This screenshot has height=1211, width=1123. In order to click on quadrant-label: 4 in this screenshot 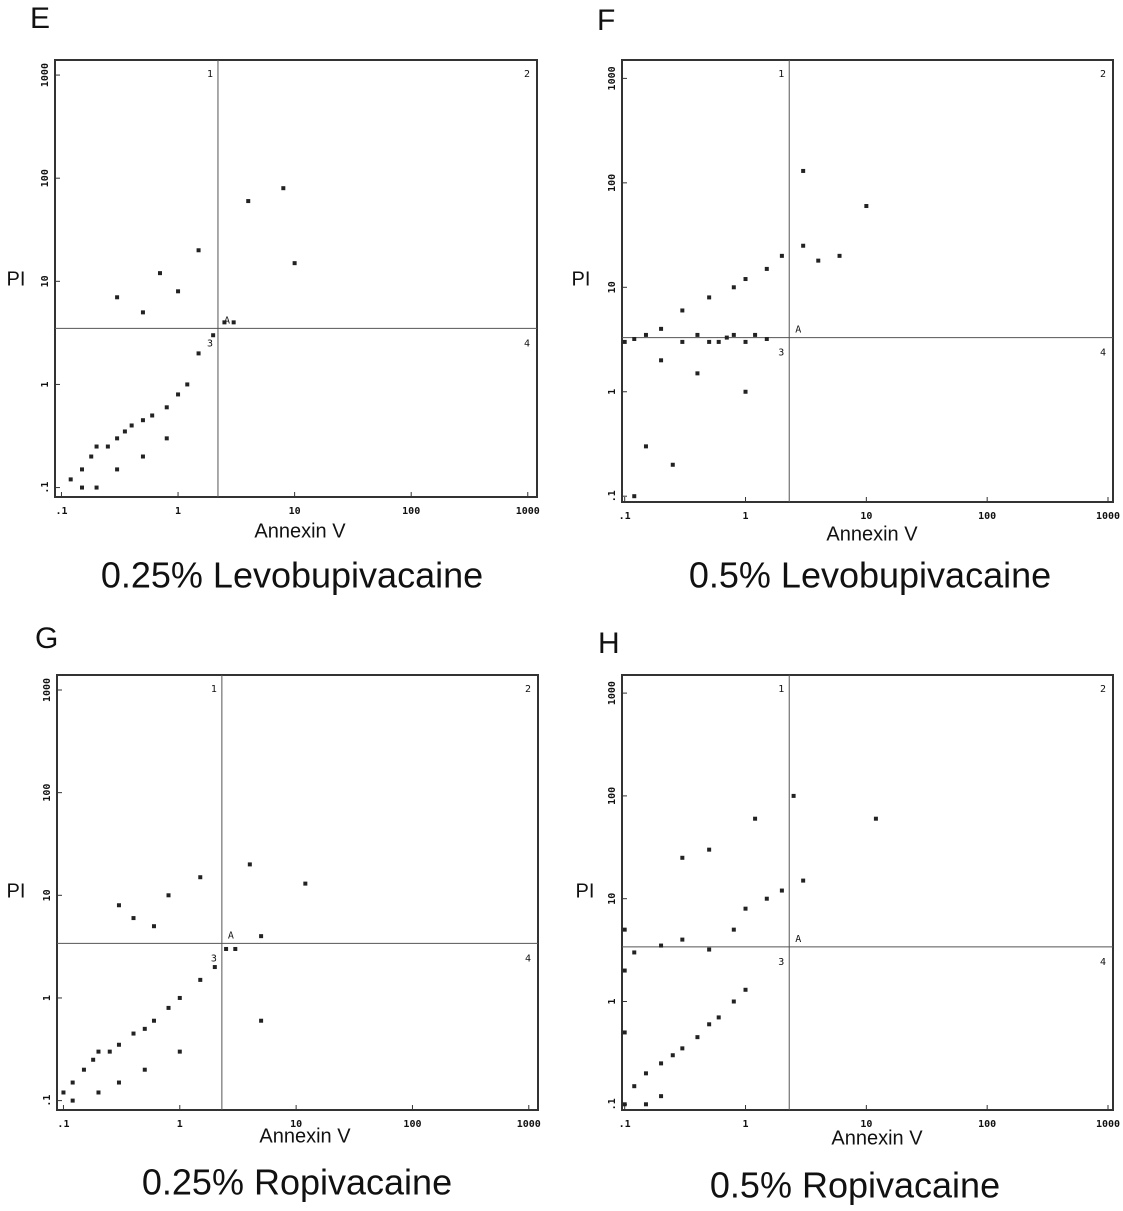, I will do `click(1103, 962)`.